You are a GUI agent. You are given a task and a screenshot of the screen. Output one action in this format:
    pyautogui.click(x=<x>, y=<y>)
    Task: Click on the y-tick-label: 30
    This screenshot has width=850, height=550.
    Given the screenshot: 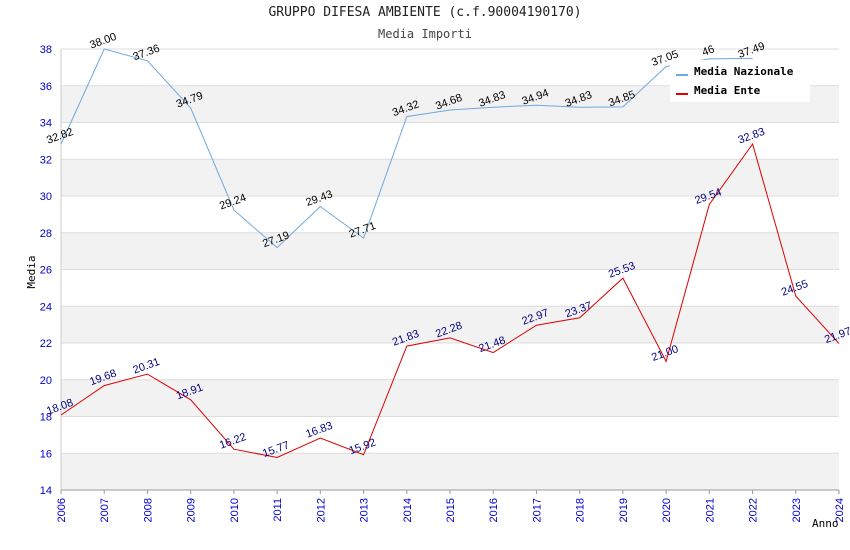 What is the action you would take?
    pyautogui.click(x=46, y=197)
    